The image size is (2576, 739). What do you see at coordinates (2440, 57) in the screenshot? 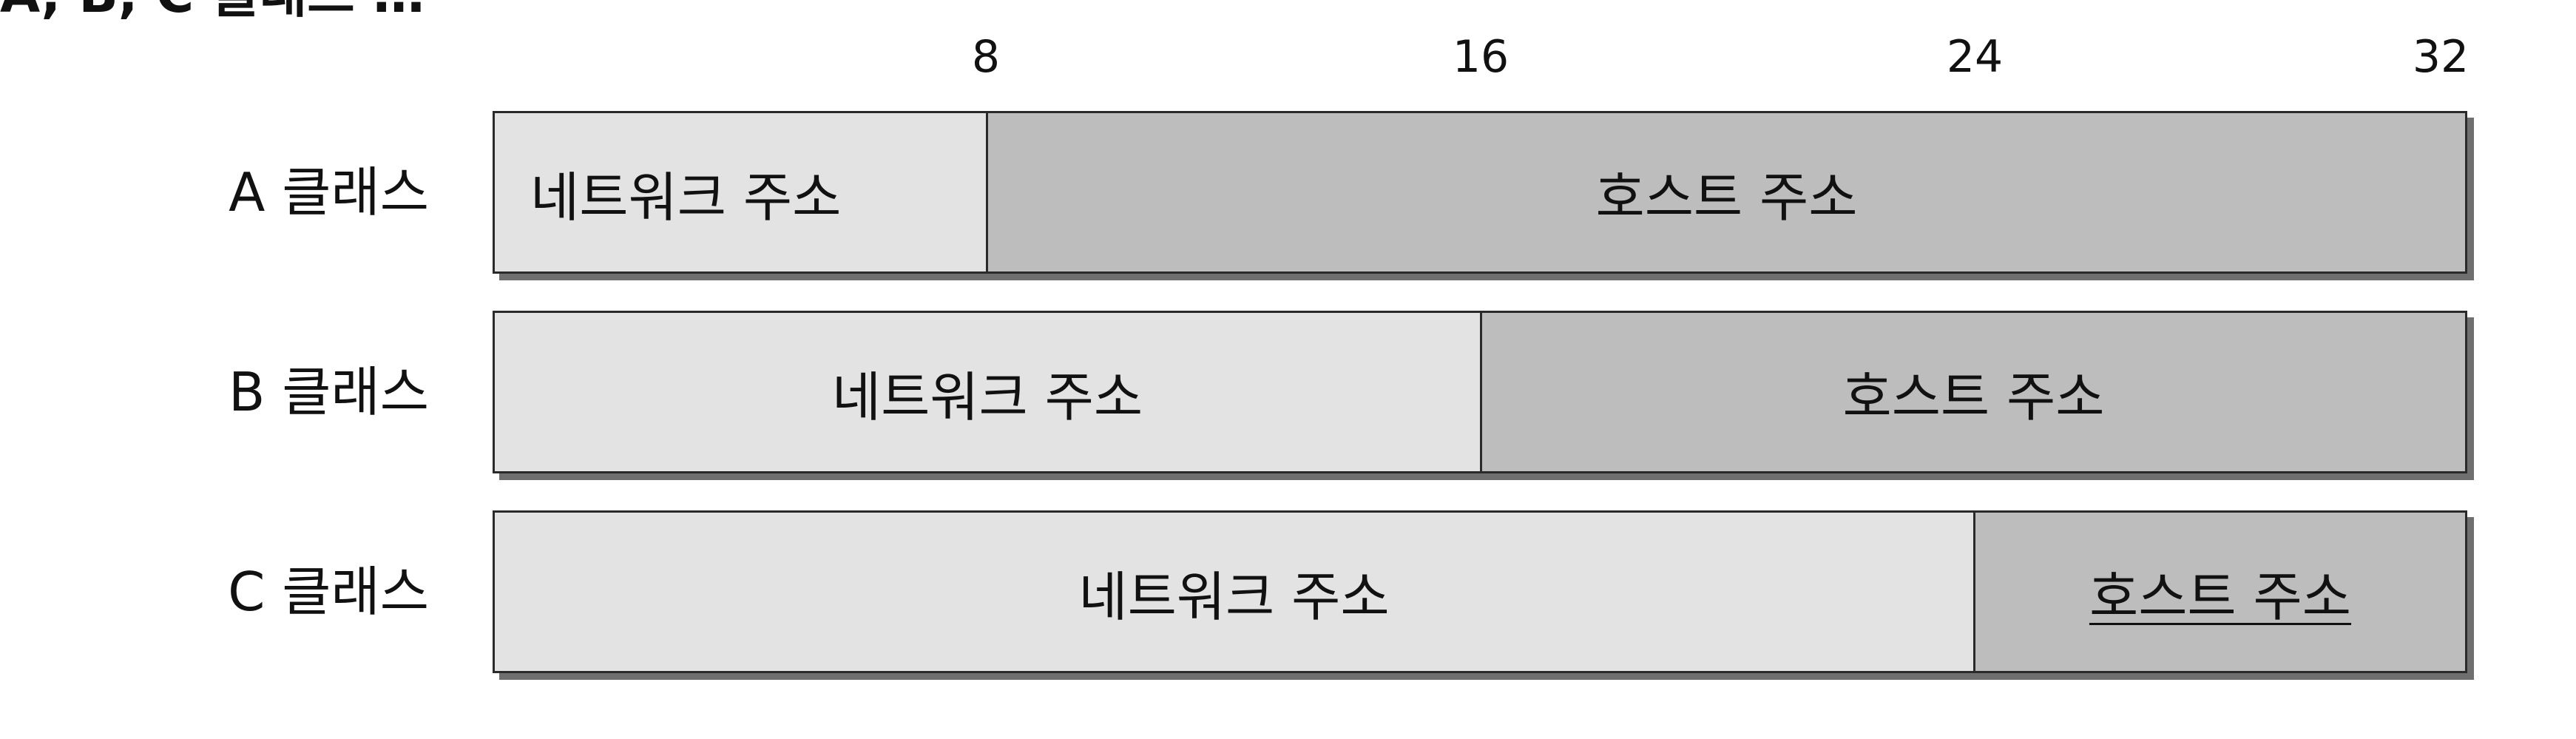
I see `tick-label: 32` at bounding box center [2440, 57].